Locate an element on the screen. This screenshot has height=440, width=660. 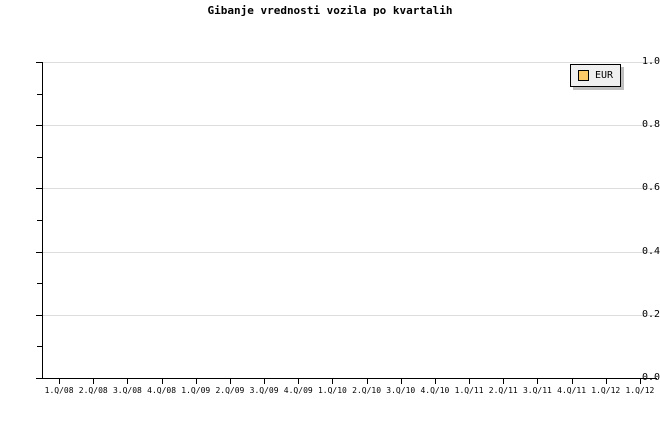
x-axis-tick-label: 1.Q/09 is located at coordinates (196, 390).